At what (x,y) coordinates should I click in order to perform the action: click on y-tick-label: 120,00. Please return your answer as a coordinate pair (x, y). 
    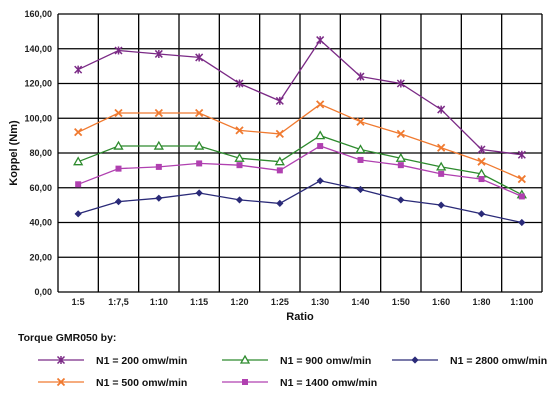
    Looking at the image, I should click on (38, 84).